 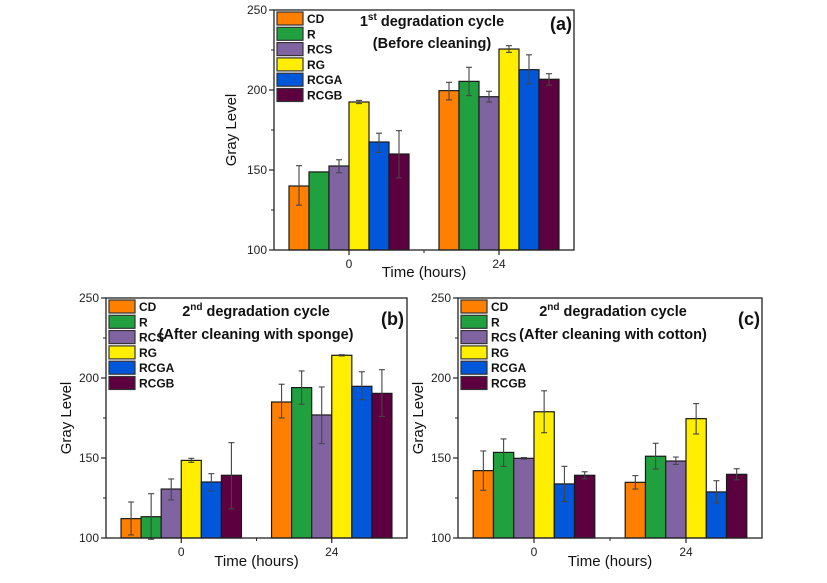 What do you see at coordinates (509, 368) in the screenshot?
I see `legend-label: RCGA` at bounding box center [509, 368].